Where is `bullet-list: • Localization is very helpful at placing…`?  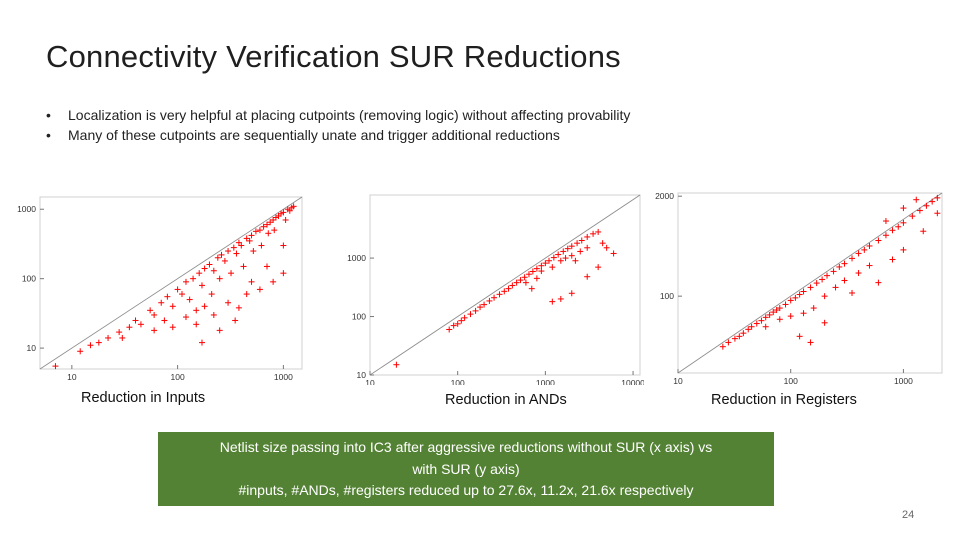 bullet-list: • Localization is very helpful at placing… is located at coordinates (338, 125).